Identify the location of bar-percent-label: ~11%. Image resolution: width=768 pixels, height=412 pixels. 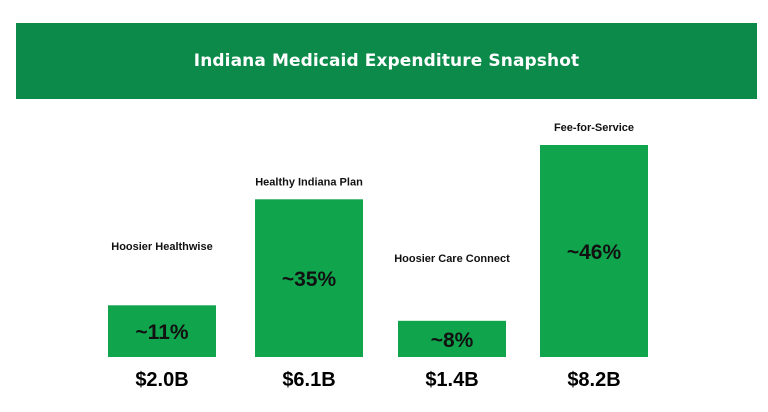
(161, 332).